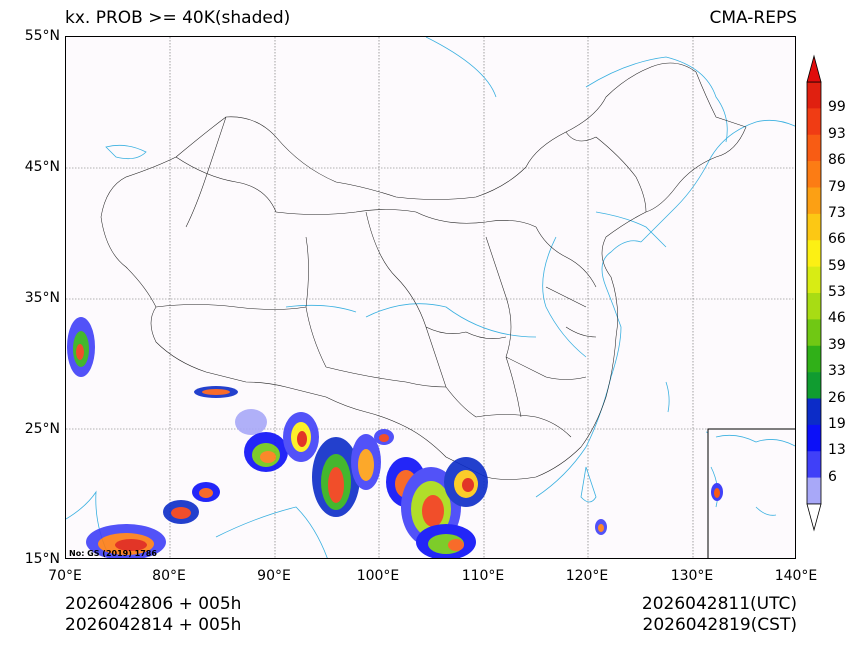  What do you see at coordinates (832, 476) in the screenshot?
I see `colorbar-tick-label: 6` at bounding box center [832, 476].